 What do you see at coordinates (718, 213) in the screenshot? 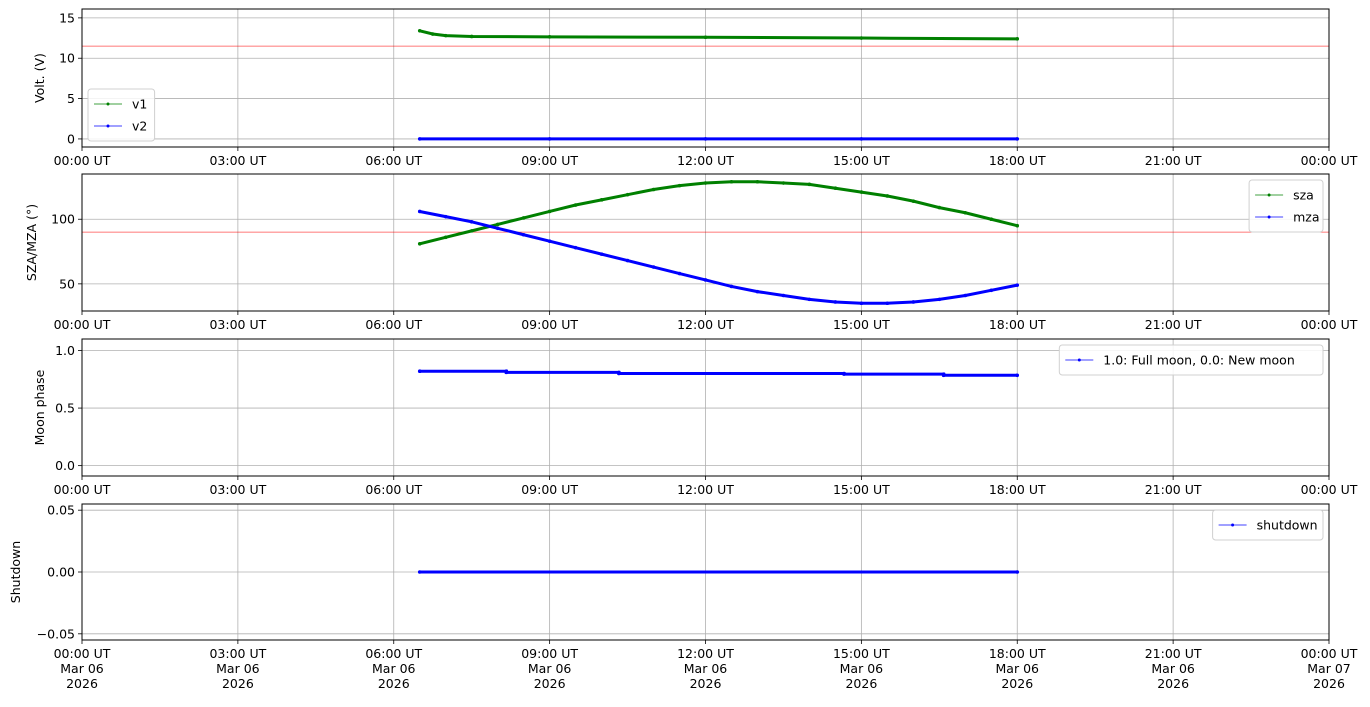
I see `series-line-sza` at bounding box center [718, 213].